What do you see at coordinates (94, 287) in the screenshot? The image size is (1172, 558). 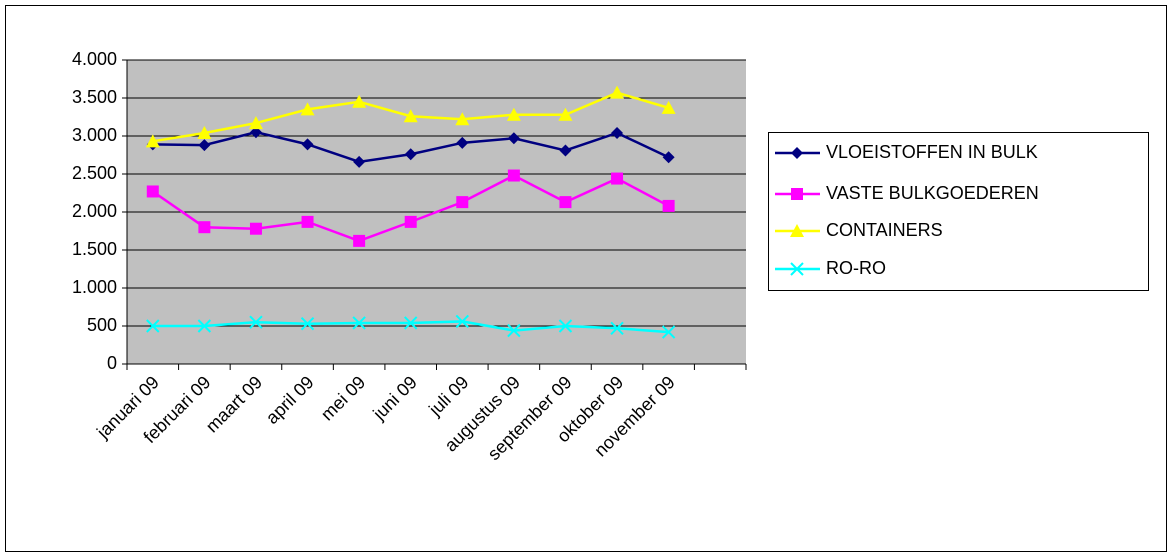 I see `y-tick-label: 1.000` at bounding box center [94, 287].